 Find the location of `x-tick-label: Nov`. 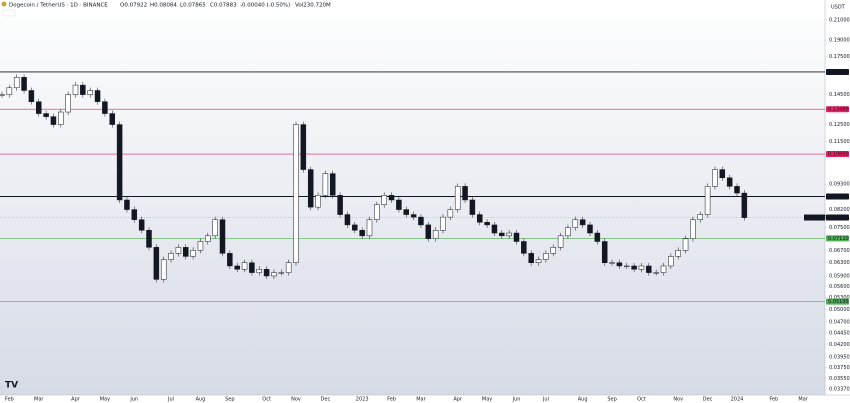

x-tick-label: Nov is located at coordinates (296, 400).